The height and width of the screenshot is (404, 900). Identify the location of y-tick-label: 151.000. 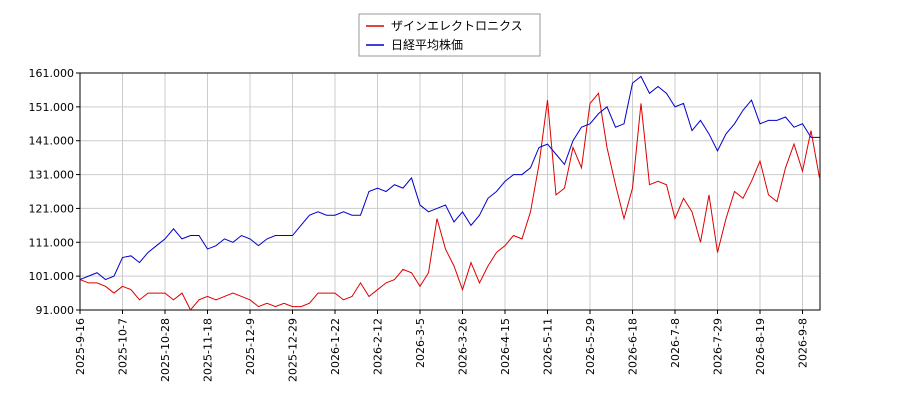
(52, 107).